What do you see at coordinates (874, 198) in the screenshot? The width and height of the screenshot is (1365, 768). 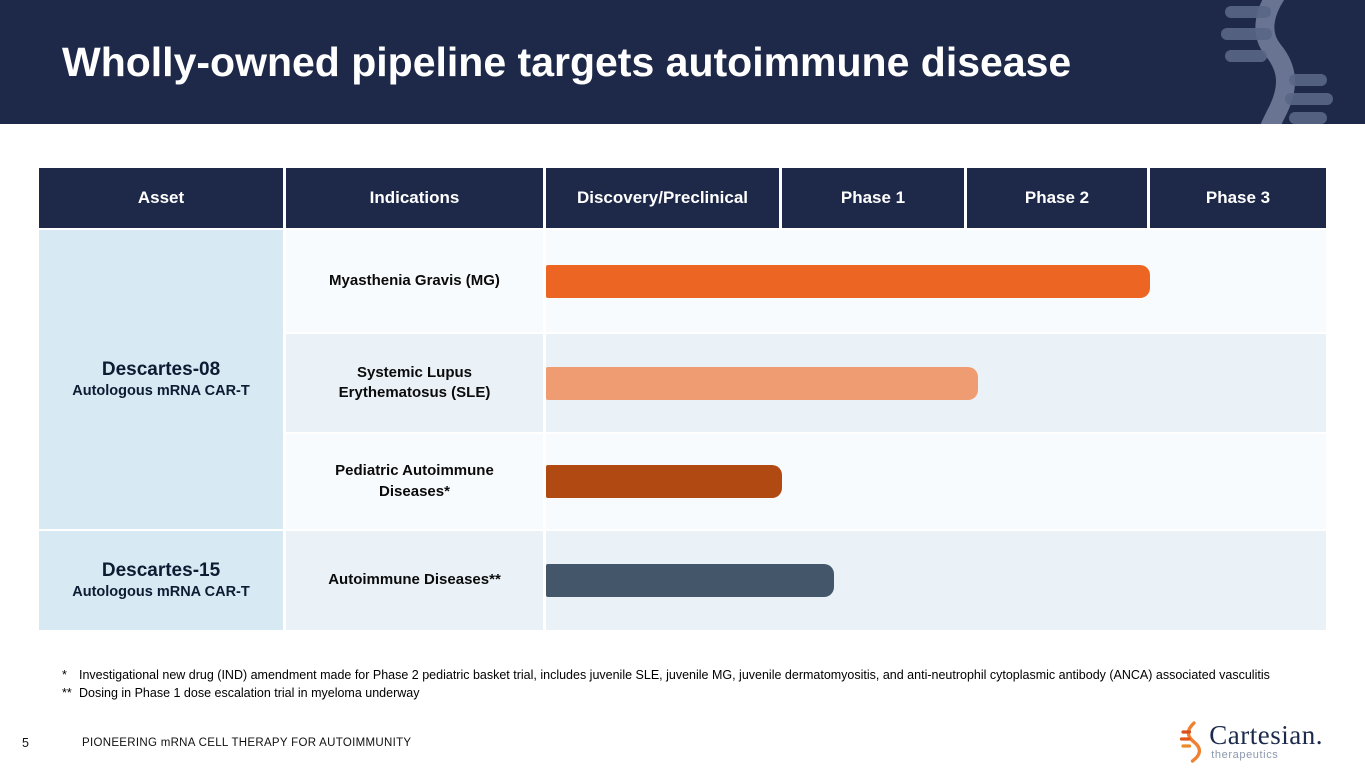 I see `column-header-phase-1: Phase 1` at bounding box center [874, 198].